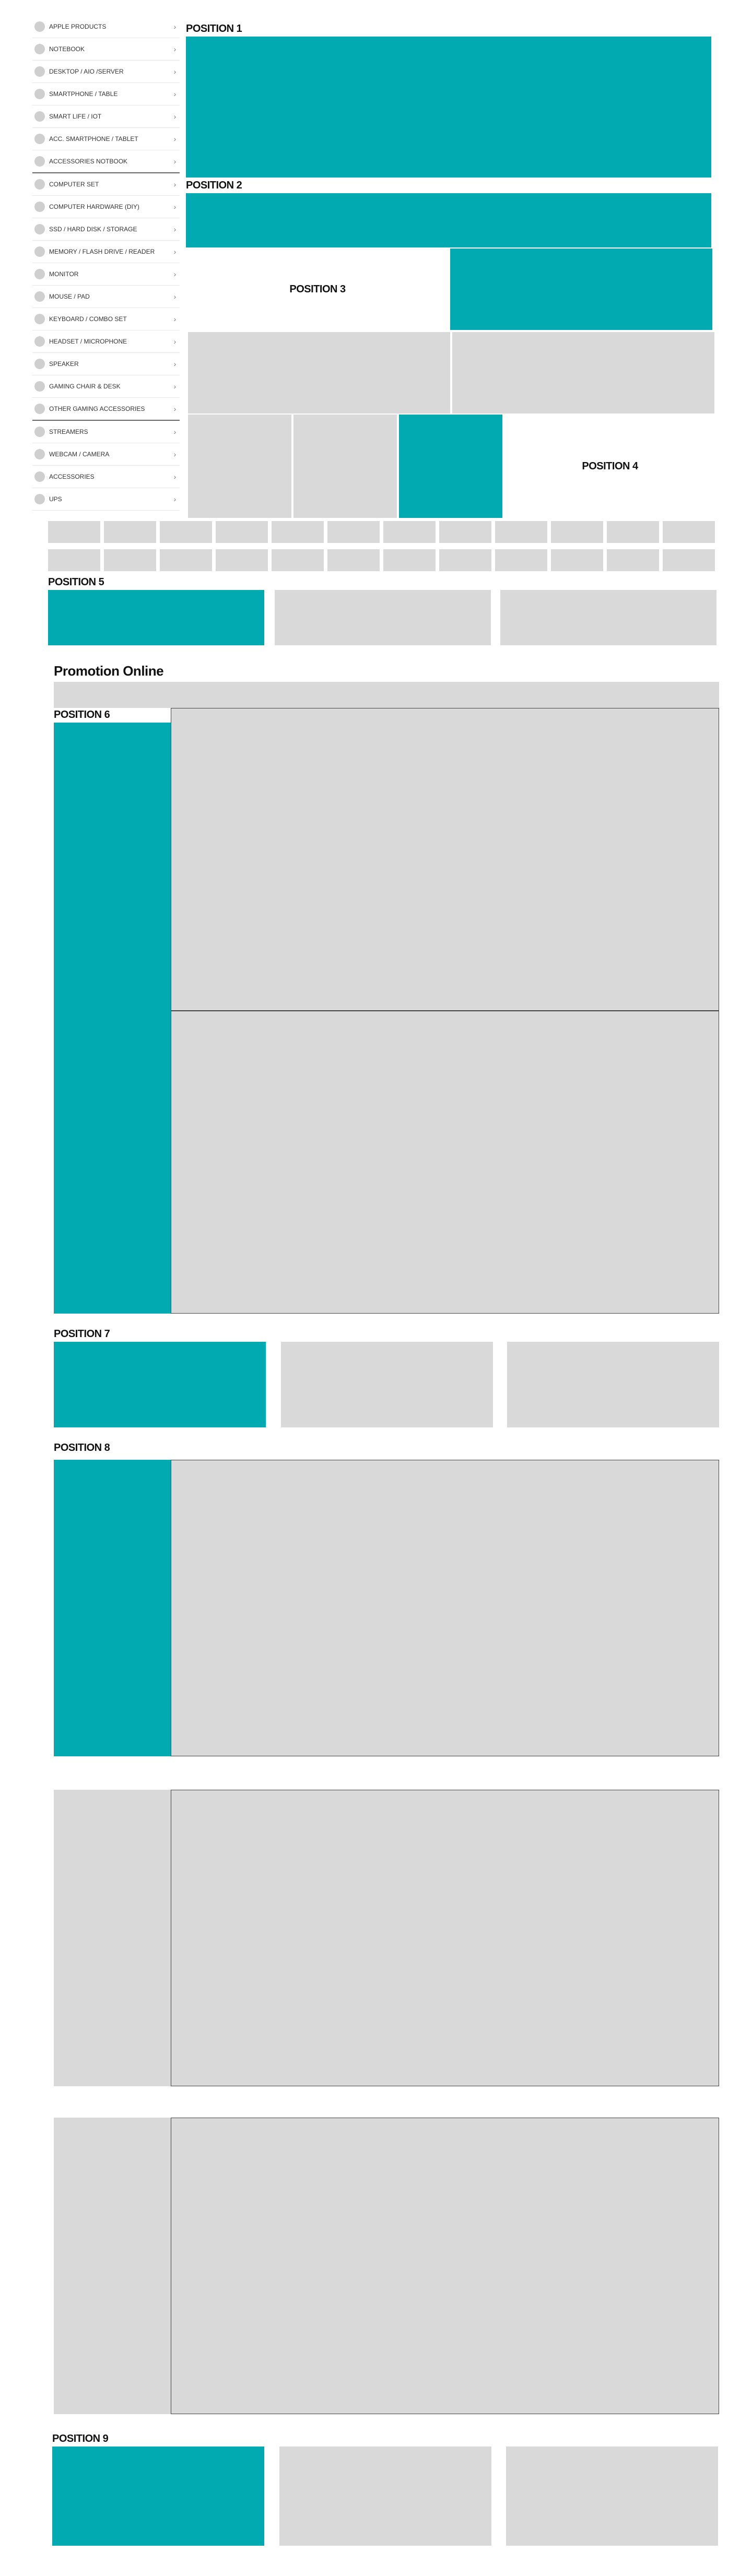 The width and height of the screenshot is (752, 2576). What do you see at coordinates (106, 341) in the screenshot?
I see `sidebar-item-headset: HEADSET / MICROPHONE ›` at bounding box center [106, 341].